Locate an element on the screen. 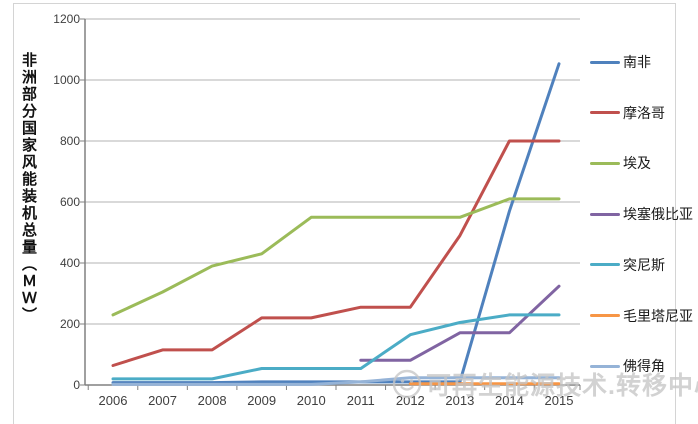  y-tick-label: 1200 is located at coordinates (66, 19).